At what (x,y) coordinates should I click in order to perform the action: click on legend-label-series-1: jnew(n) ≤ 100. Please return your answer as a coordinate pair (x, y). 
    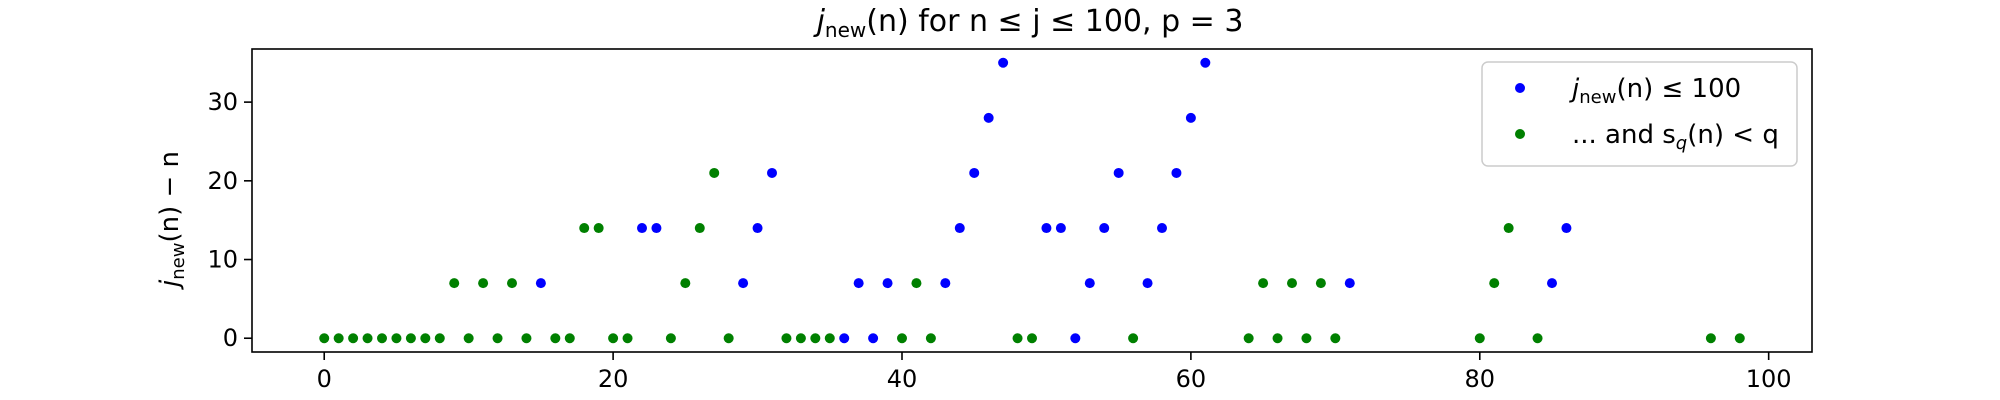
    Looking at the image, I should click on (1655, 91).